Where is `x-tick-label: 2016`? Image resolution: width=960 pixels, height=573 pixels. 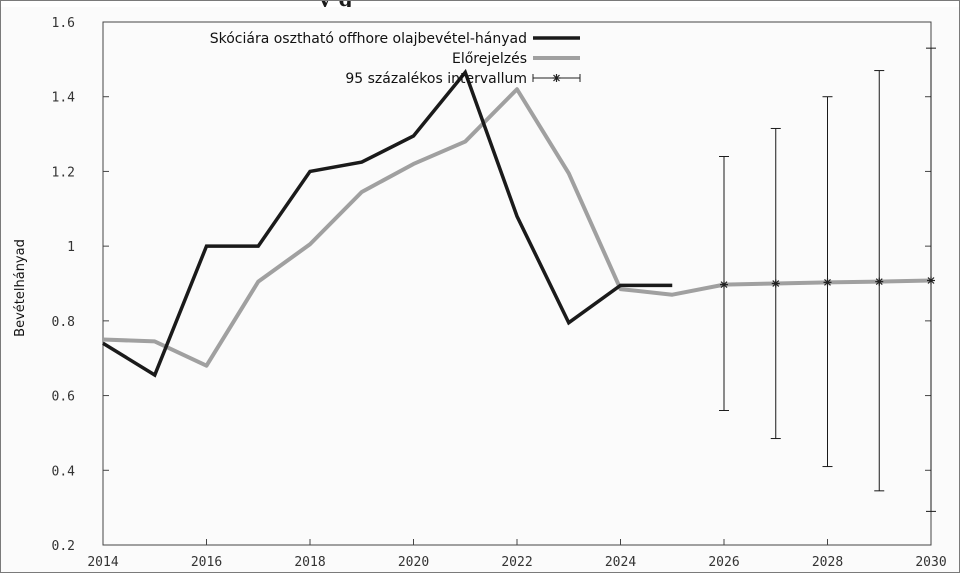 x-tick-label: 2016 is located at coordinates (206, 562).